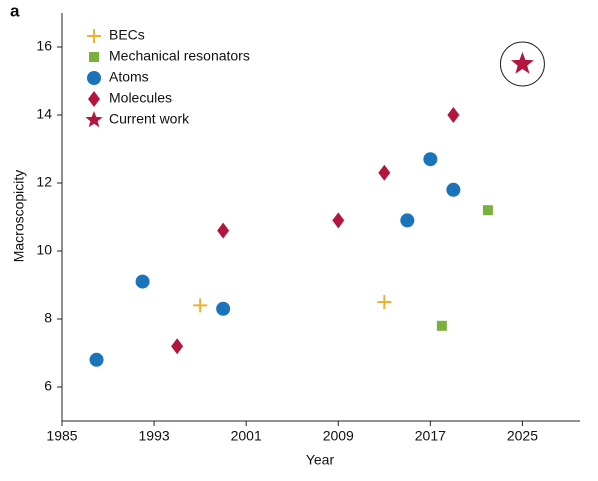 This screenshot has width=598, height=481. What do you see at coordinates (44, 46) in the screenshot?
I see `y-tick-label: 16` at bounding box center [44, 46].